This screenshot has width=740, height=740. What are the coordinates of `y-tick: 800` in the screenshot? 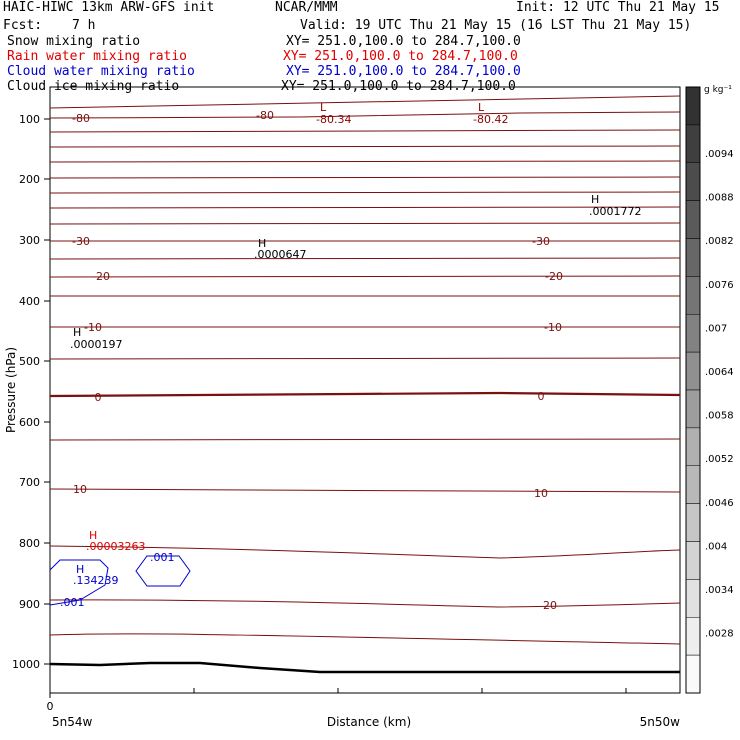 It's located at (34, 543).